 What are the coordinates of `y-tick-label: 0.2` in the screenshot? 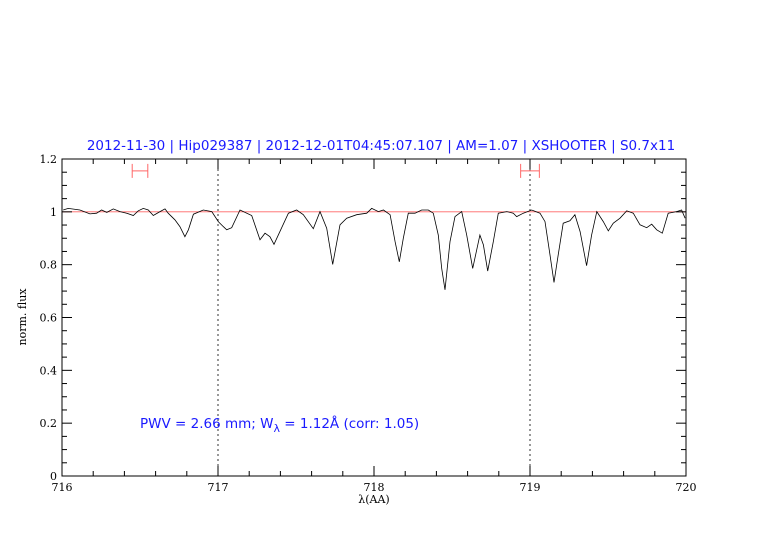 It's located at (49, 423).